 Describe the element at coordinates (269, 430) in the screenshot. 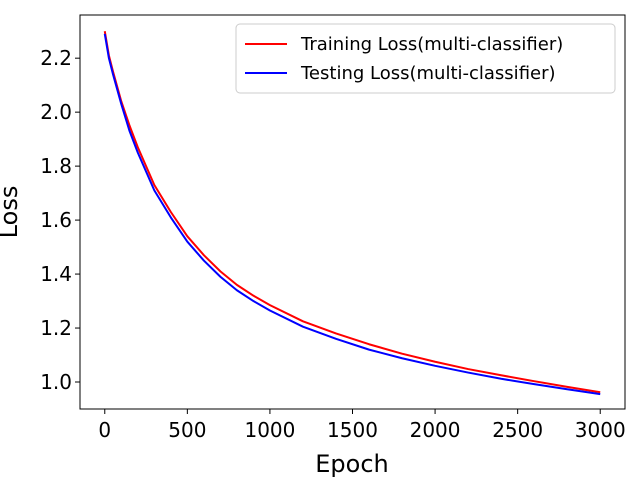

I see `x-tick-label: 1000` at that location.